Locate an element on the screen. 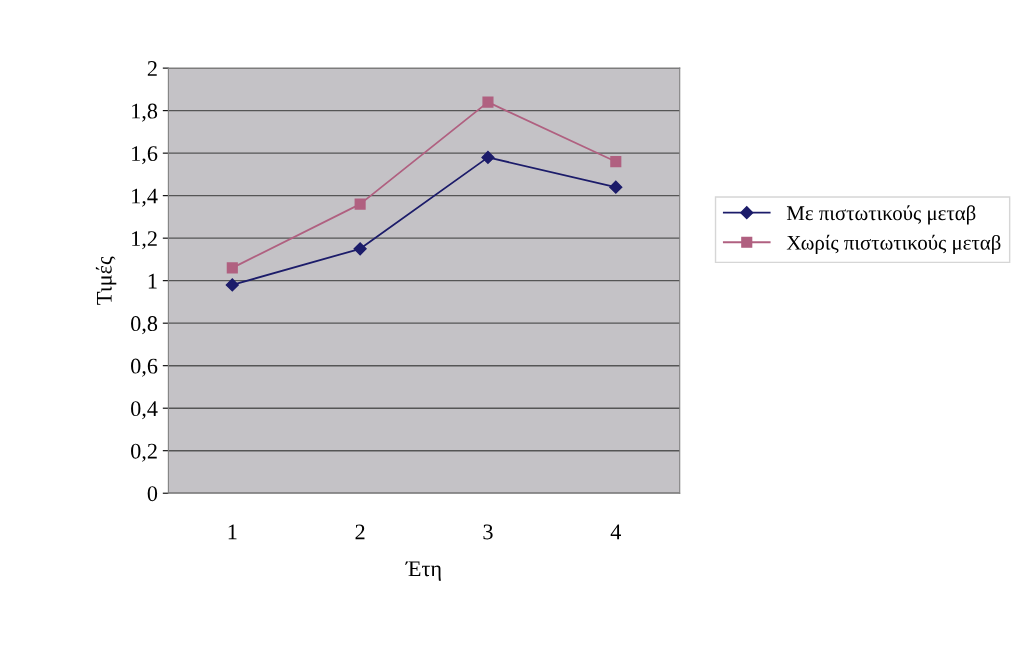 The height and width of the screenshot is (655, 1033). legend-label: Χωρίς πιστωτικούς μεταβ is located at coordinates (893, 244).